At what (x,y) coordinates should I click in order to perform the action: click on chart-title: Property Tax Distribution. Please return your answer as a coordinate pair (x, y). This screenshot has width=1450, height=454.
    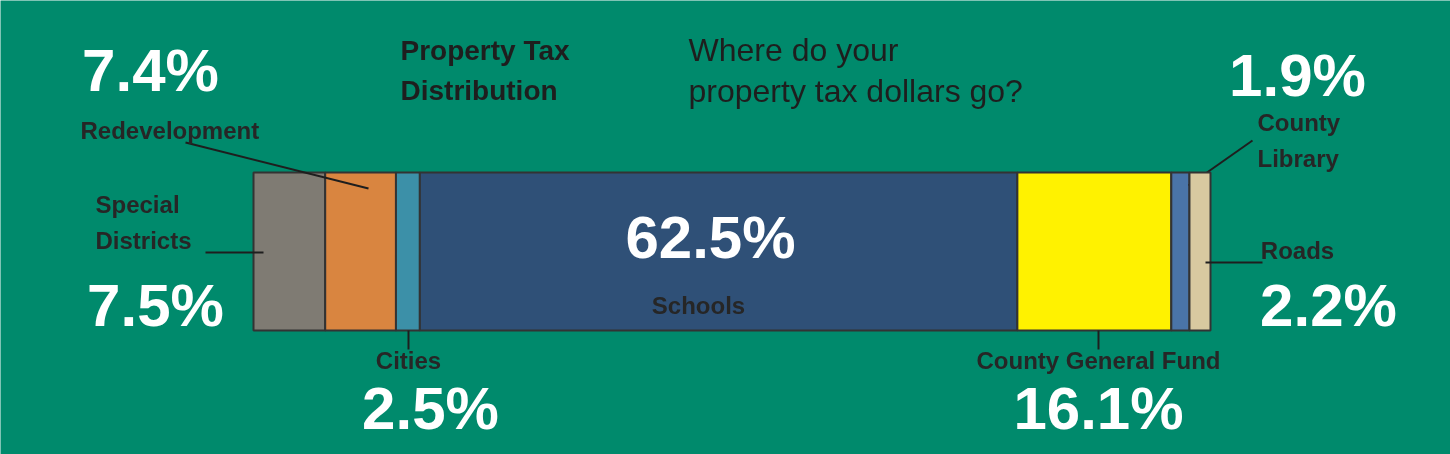
    Looking at the image, I should click on (485, 70).